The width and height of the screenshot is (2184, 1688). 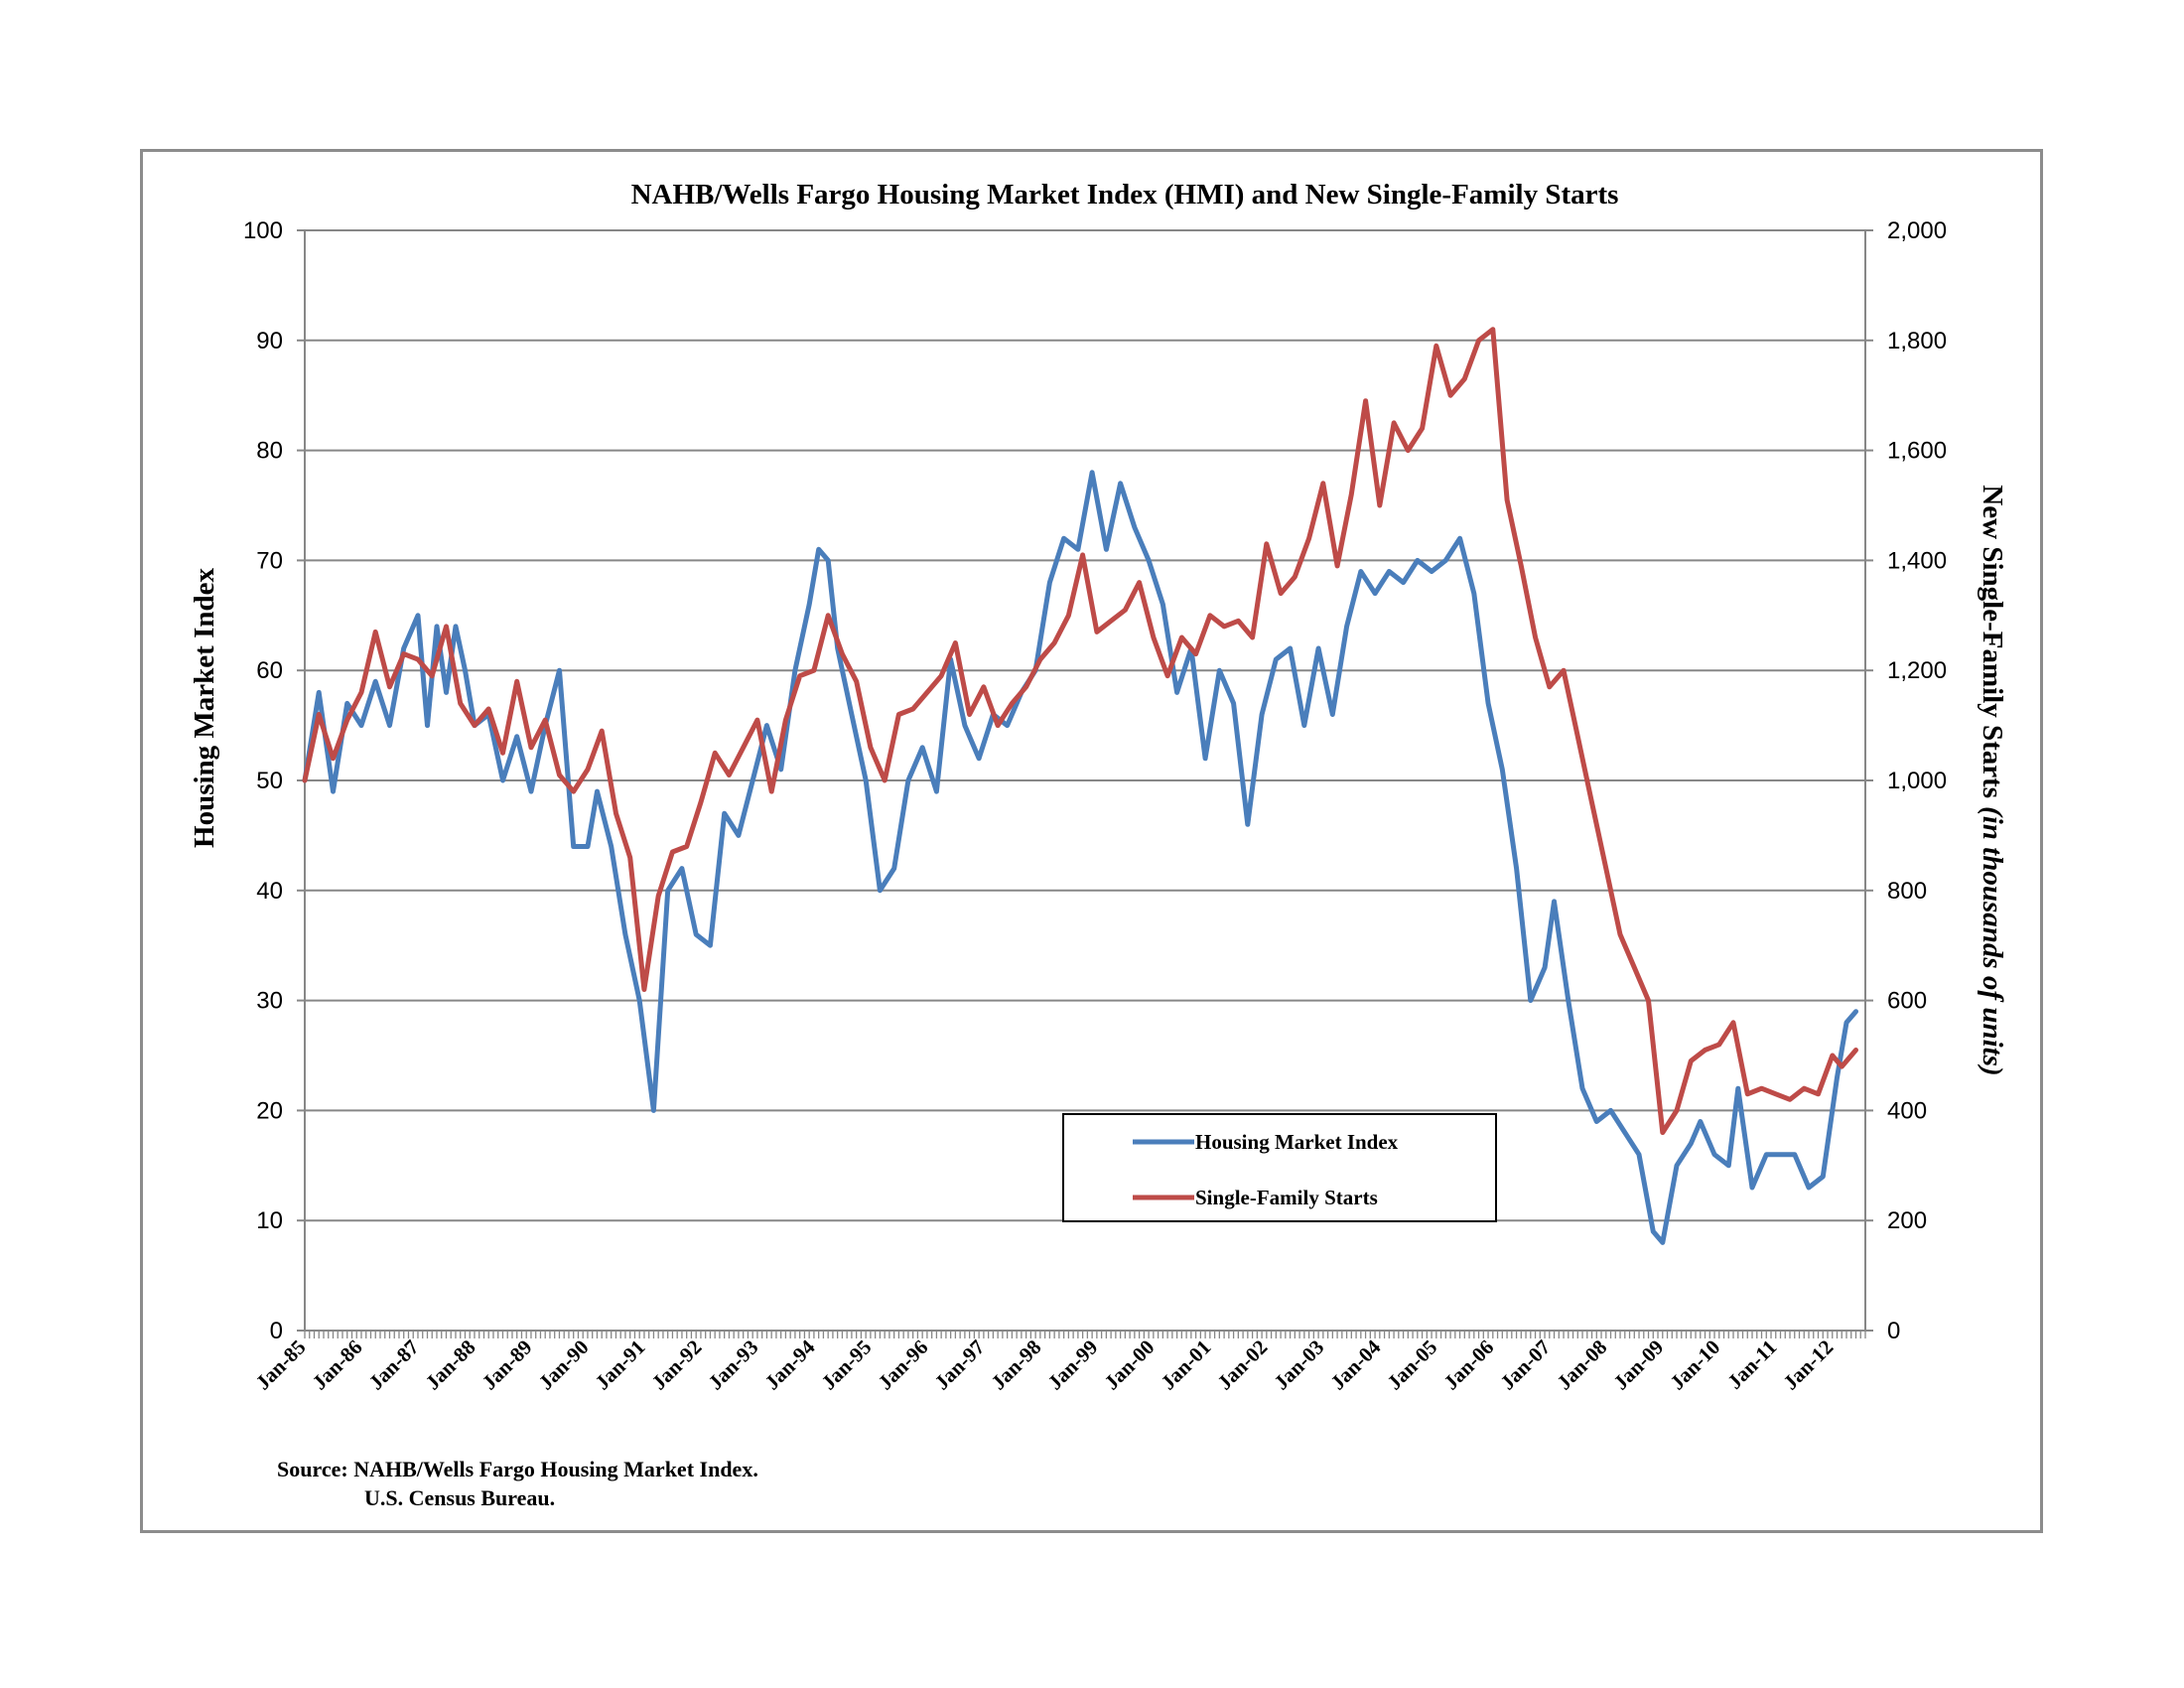 I want to click on x-tick-label: Jan-87, so click(x=394, y=1365).